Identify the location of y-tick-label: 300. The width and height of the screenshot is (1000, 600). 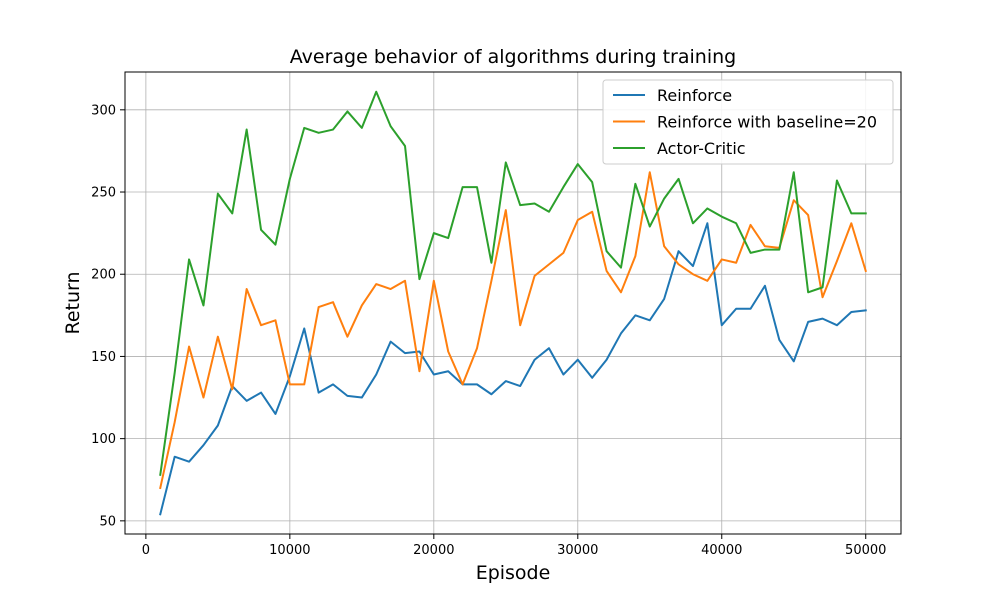
(103, 110).